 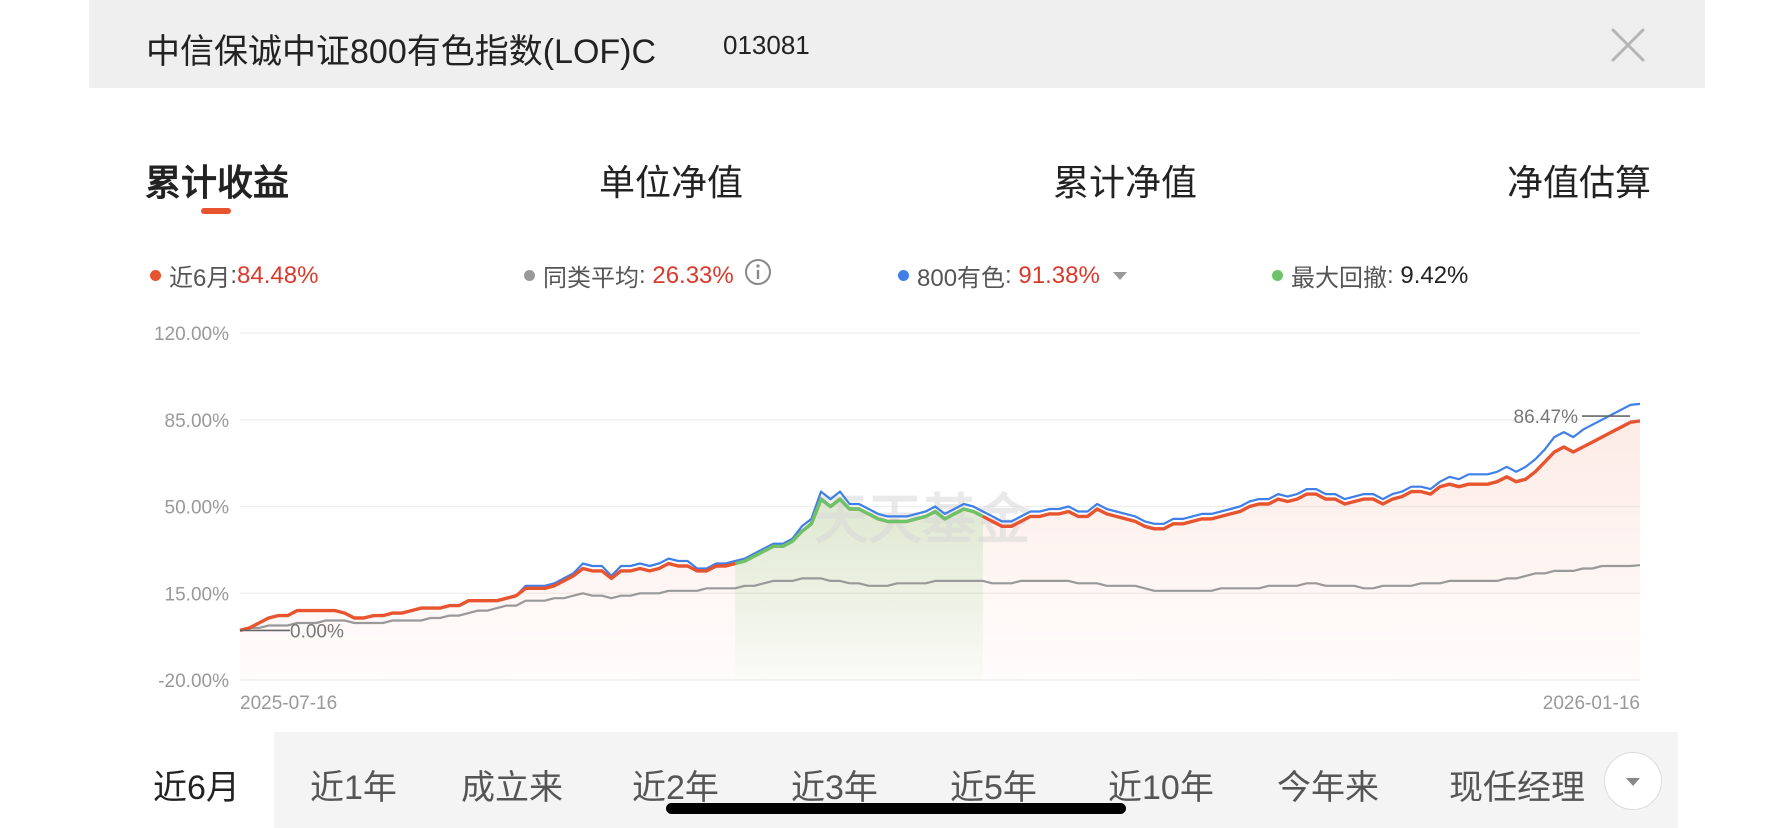 I want to click on series-line-peer-average, so click(x=940, y=598).